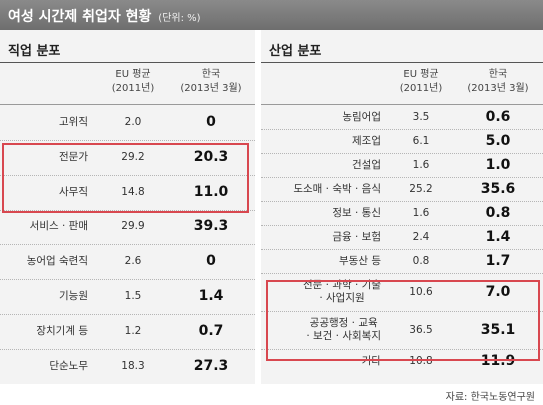  Describe the element at coordinates (360, 260) in the screenshot. I see `row-label: 부동산 등` at that location.